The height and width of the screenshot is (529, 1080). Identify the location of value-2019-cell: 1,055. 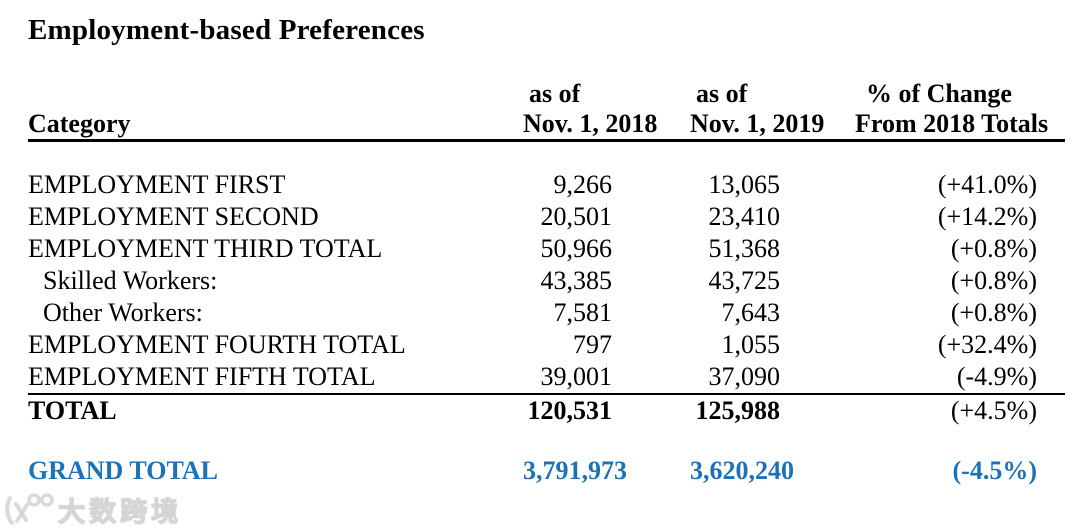
(751, 344).